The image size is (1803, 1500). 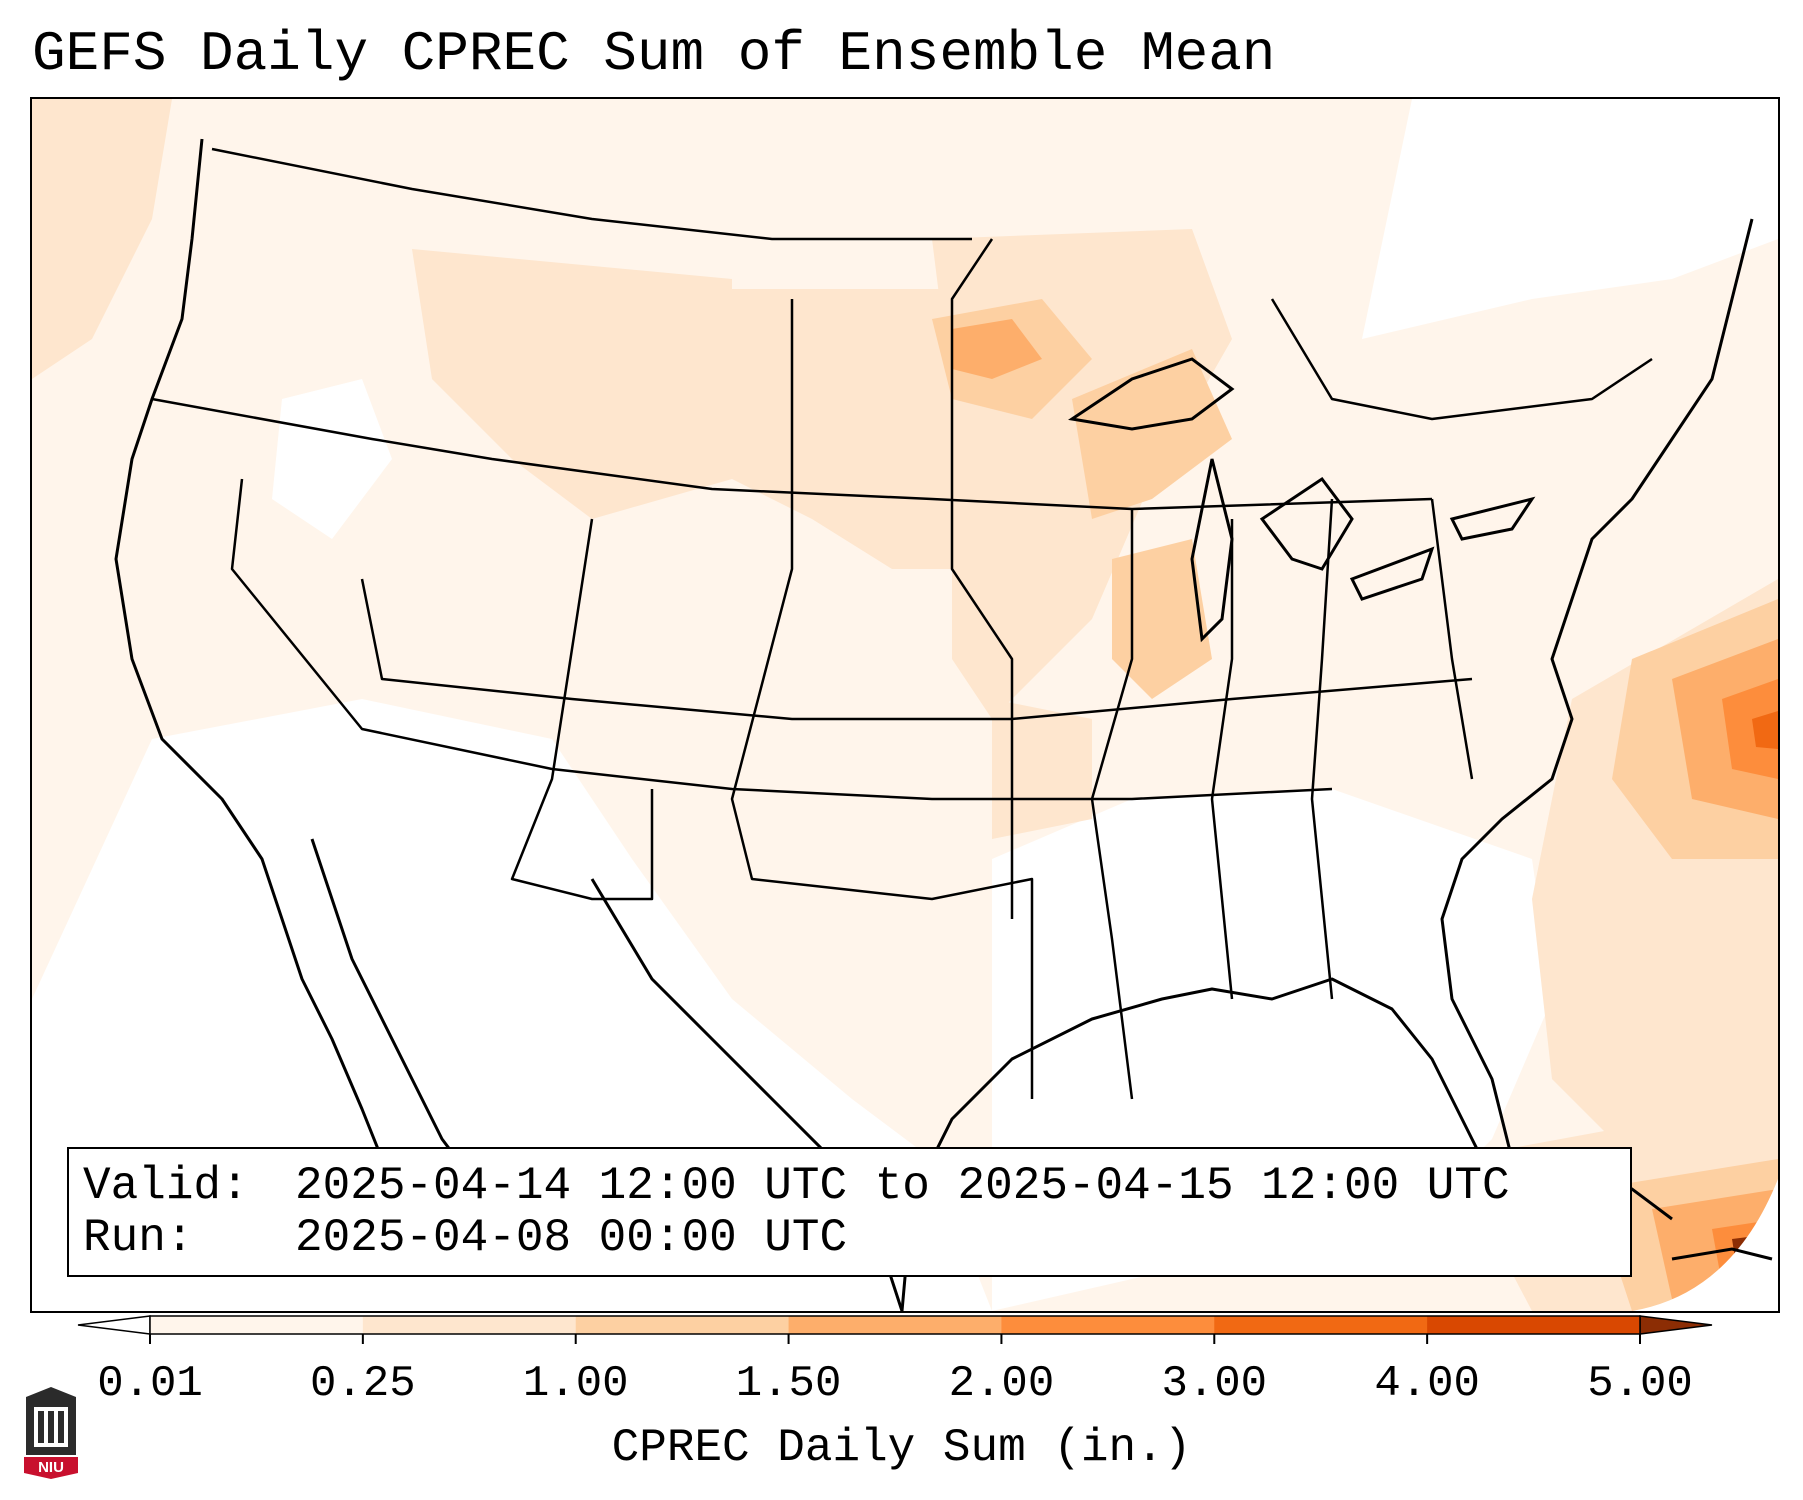 I want to click on colorbar-tick-label: 1.50, so click(x=788, y=1384).